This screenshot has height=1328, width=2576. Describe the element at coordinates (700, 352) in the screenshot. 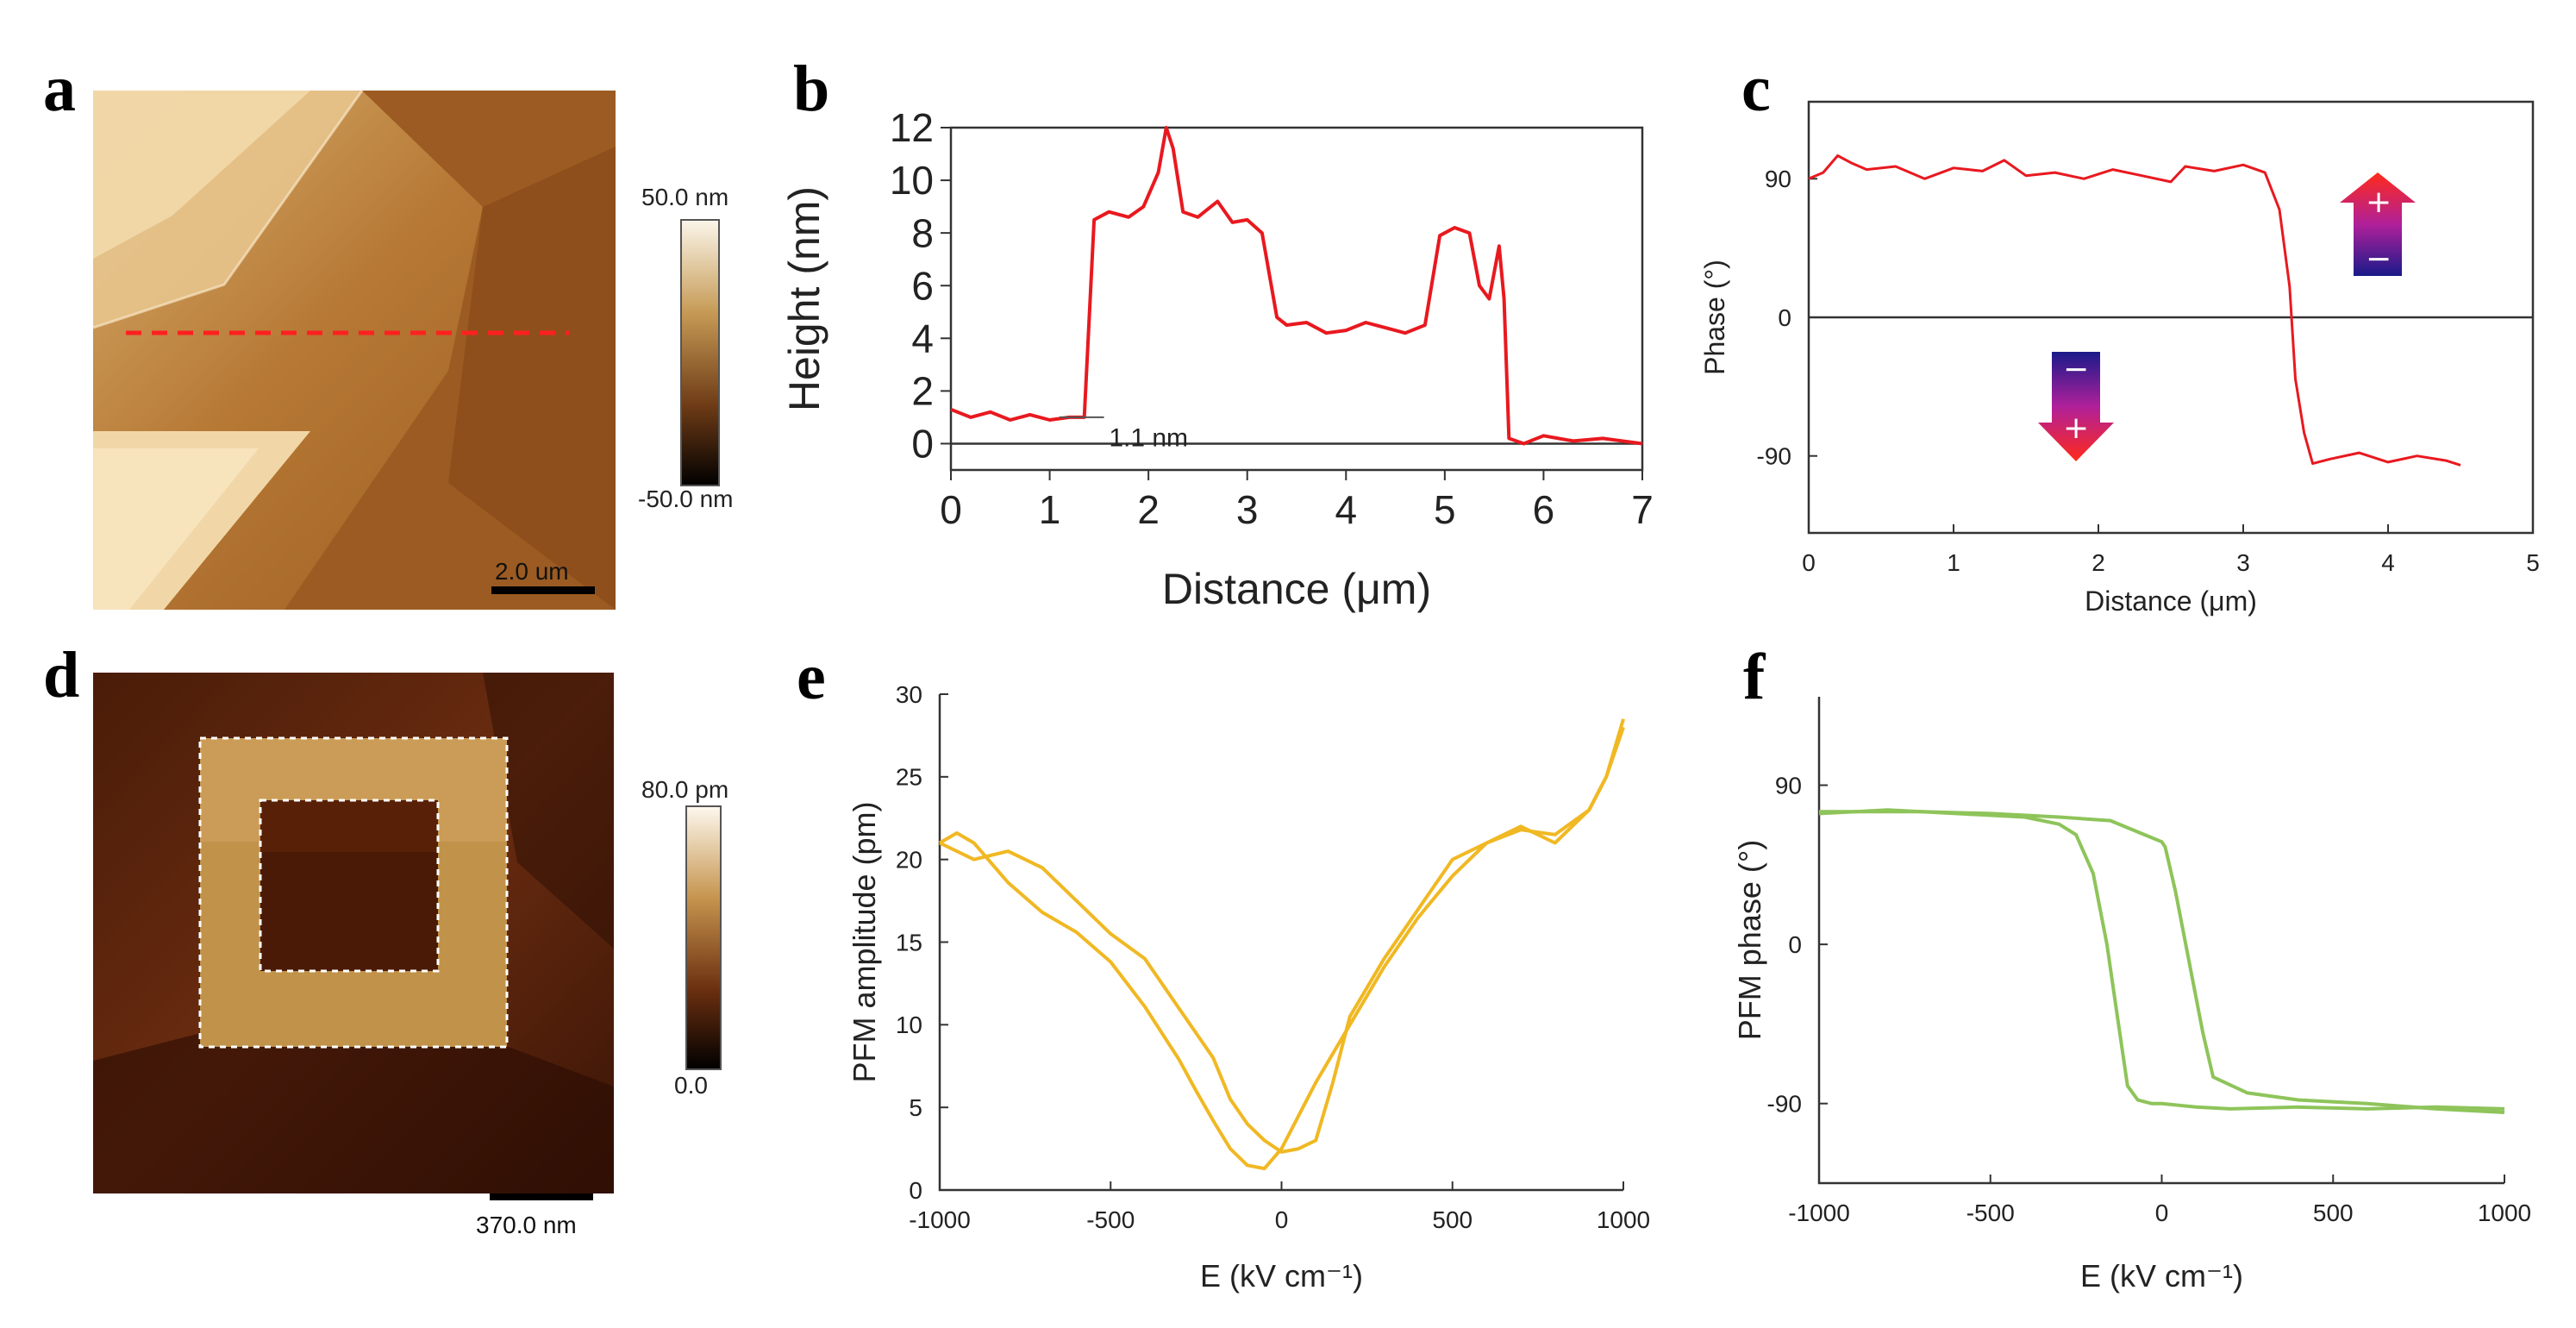

I see `colorbar-a` at that location.